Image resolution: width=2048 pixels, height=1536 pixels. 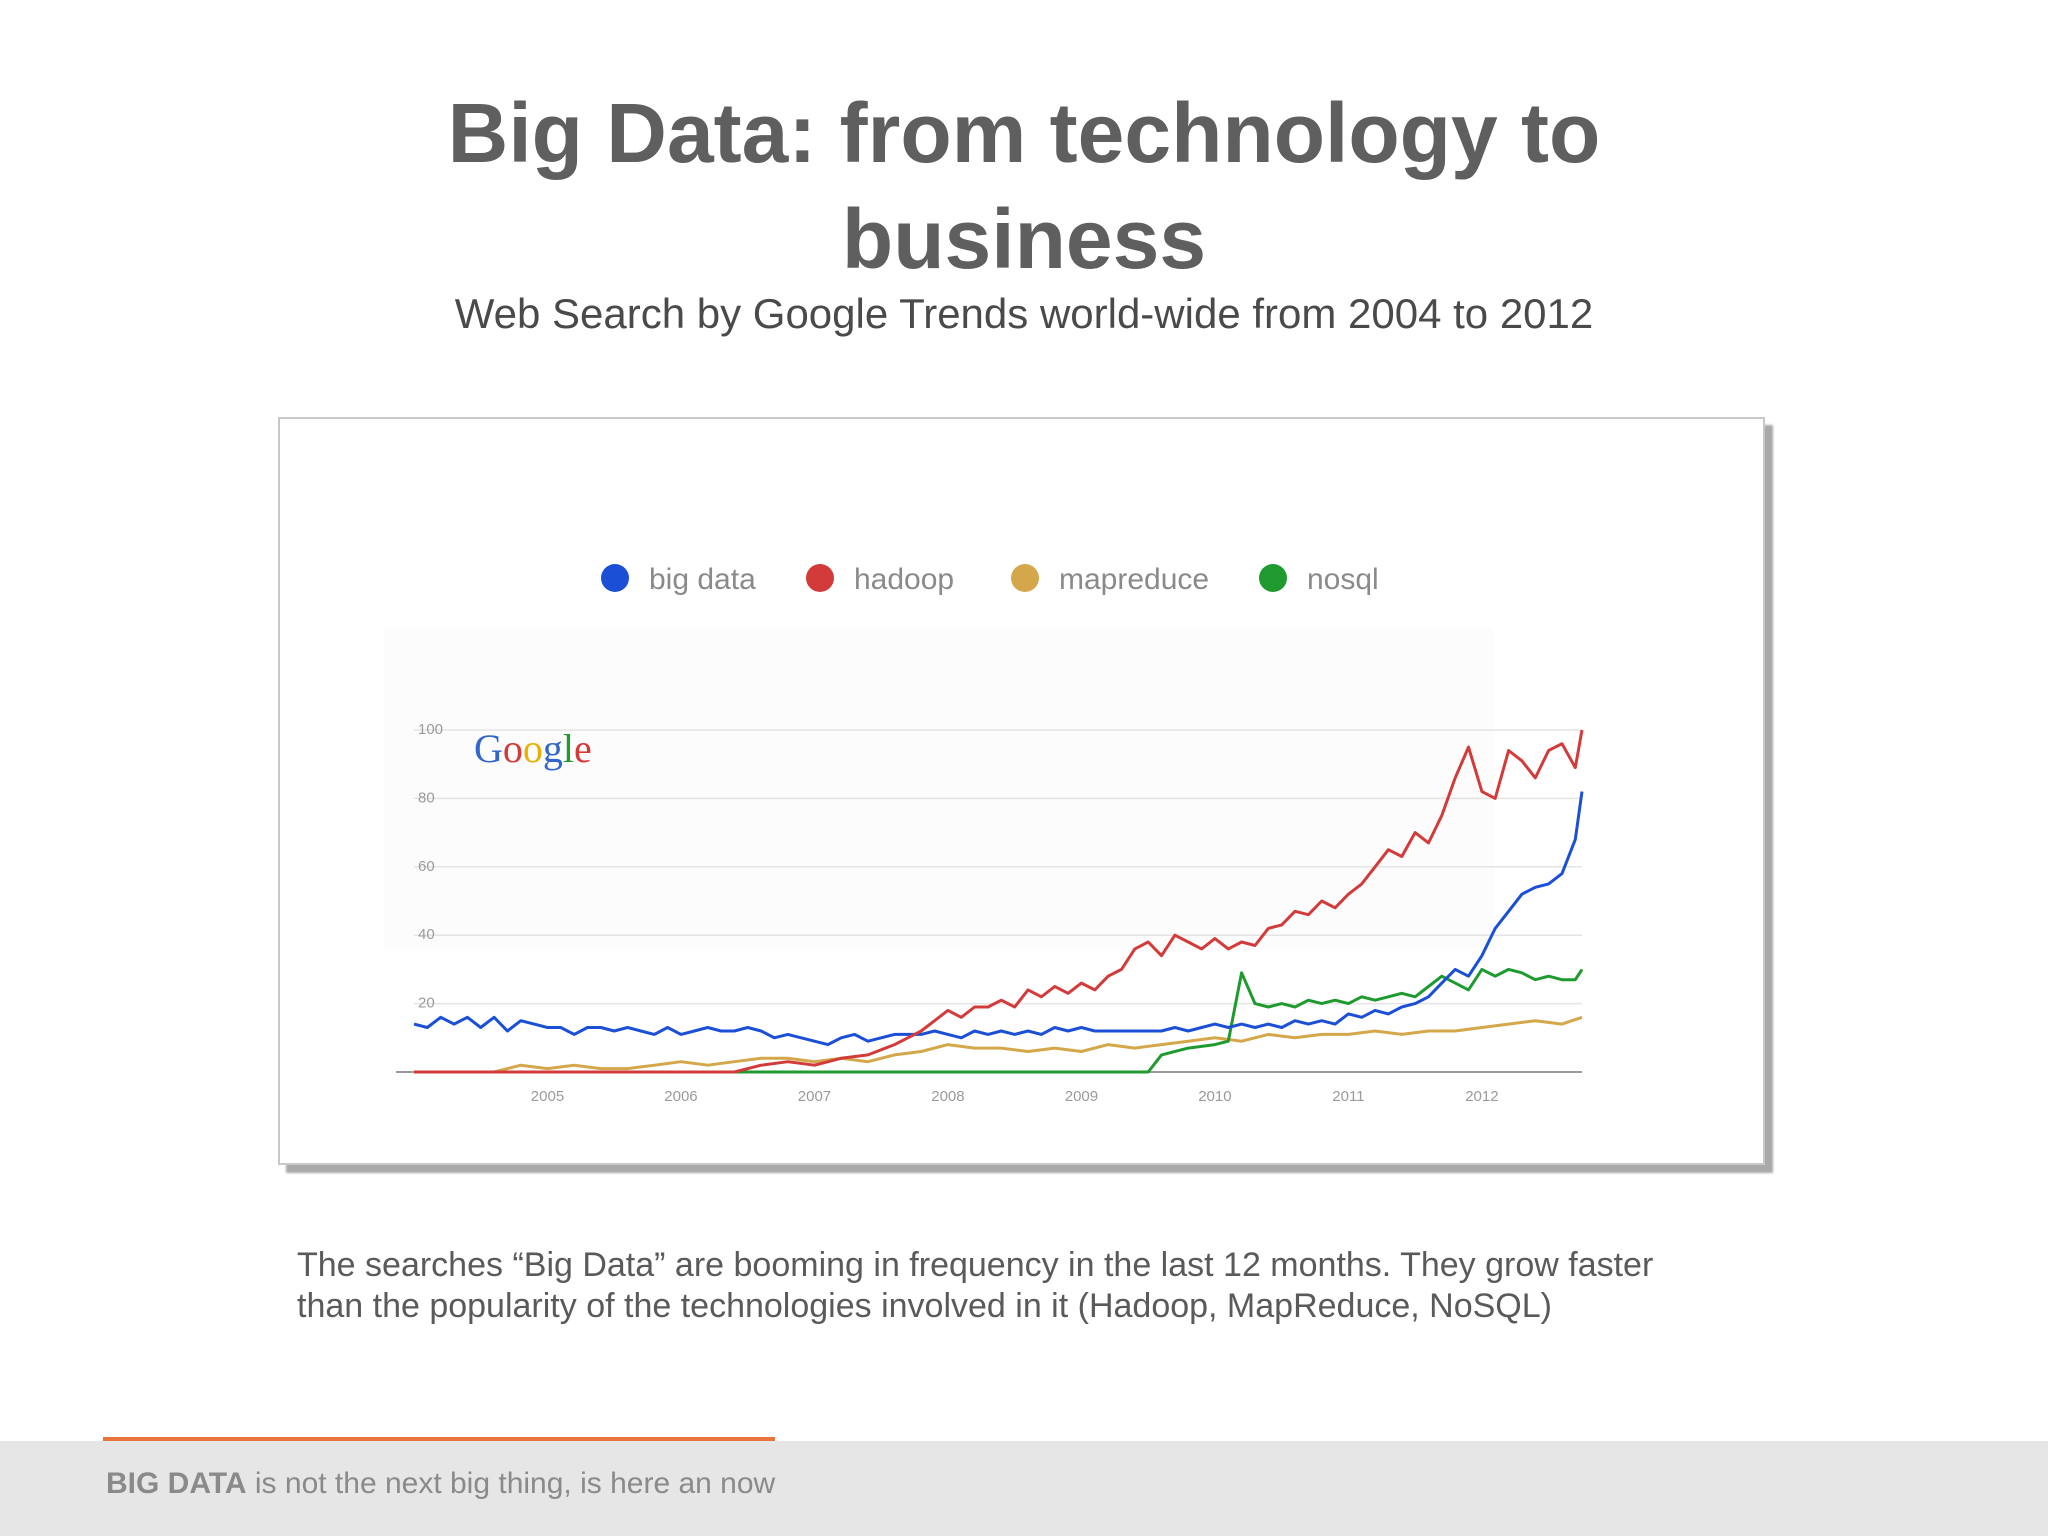 What do you see at coordinates (176, 1483) in the screenshot?
I see `footer-brand: BIG DATA` at bounding box center [176, 1483].